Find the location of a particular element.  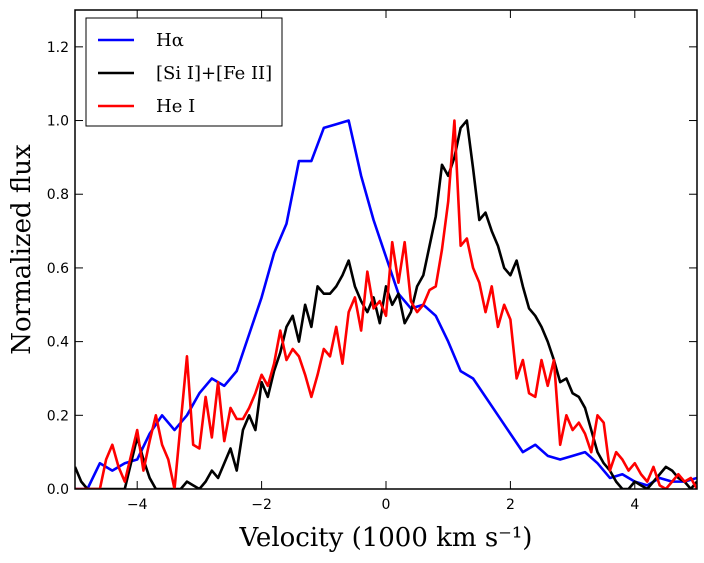

legend-label: Hα is located at coordinates (170, 40).